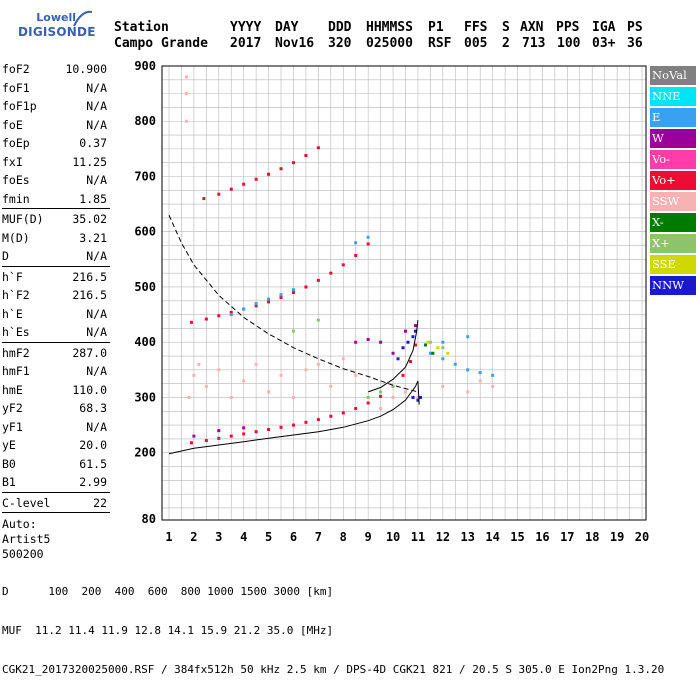 This screenshot has height=689, width=700. I want to click on x-tick-label: 20, so click(642, 537).